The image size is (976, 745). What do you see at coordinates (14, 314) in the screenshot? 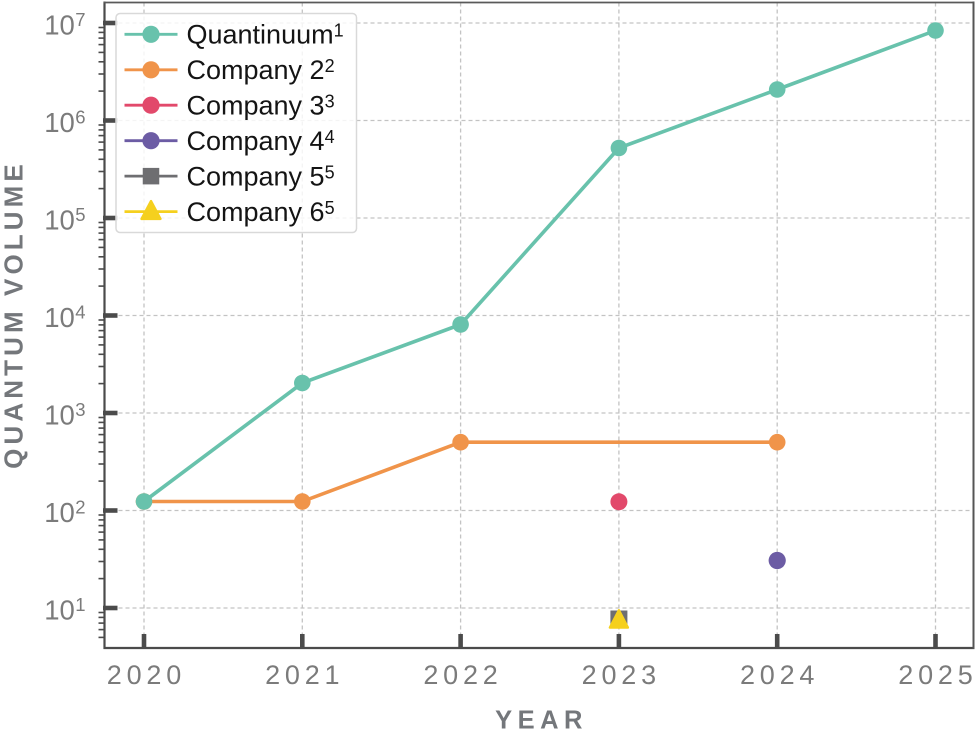
I see `svg-text: QUANTUM VOLUME` at bounding box center [14, 314].